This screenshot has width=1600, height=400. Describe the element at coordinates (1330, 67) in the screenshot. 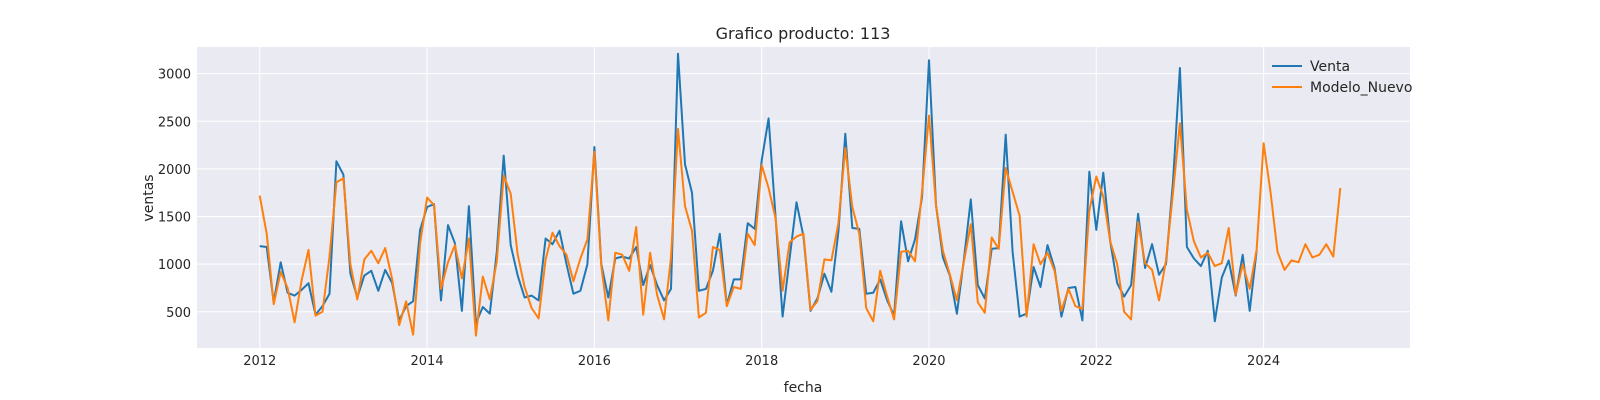

I see `legend-label-venta: Venta` at that location.